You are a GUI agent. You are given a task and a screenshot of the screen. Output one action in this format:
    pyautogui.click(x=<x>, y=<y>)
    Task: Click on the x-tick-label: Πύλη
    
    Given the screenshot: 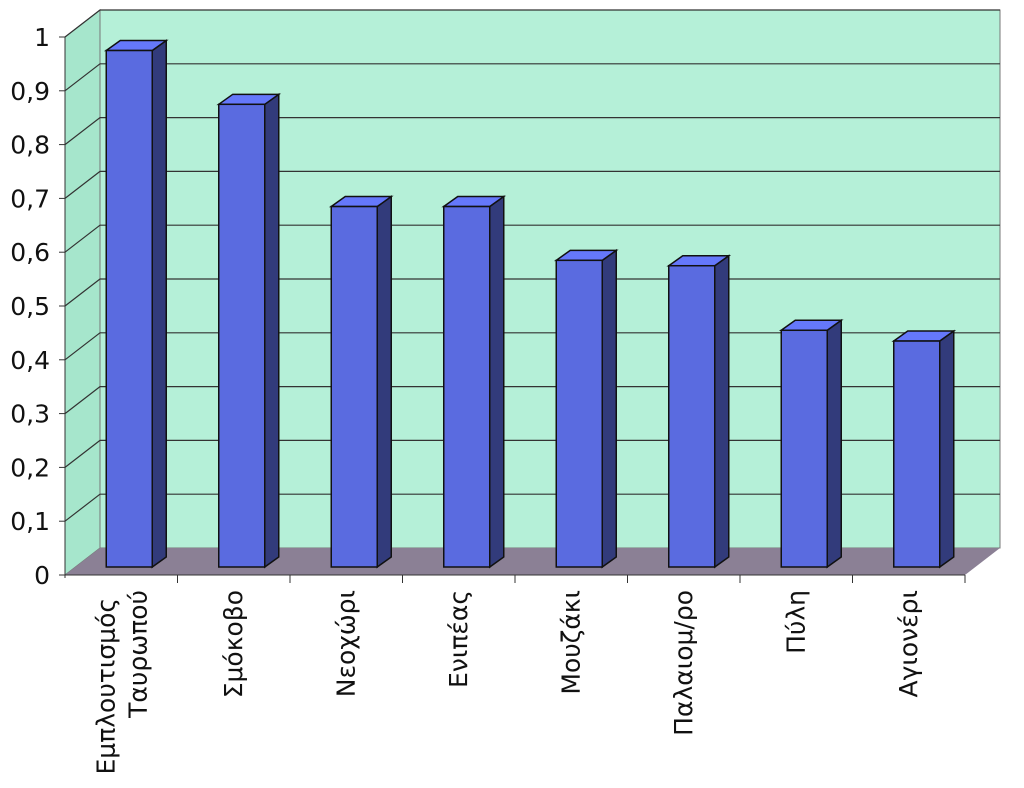 What is the action you would take?
    pyautogui.click(x=795, y=622)
    